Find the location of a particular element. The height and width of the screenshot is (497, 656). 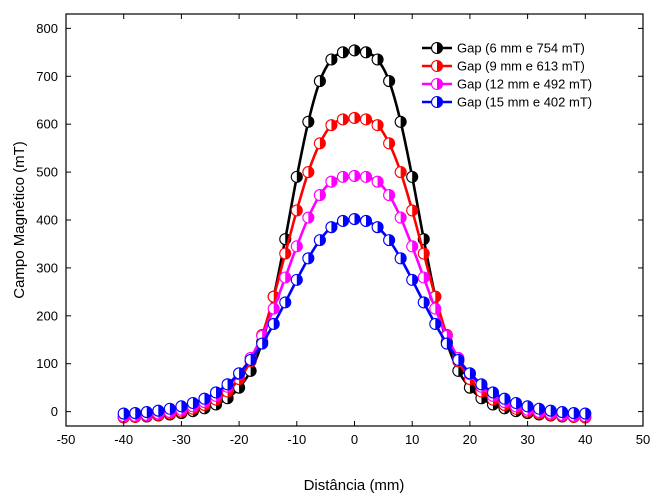

x-tick-label: 30 is located at coordinates (527, 439).